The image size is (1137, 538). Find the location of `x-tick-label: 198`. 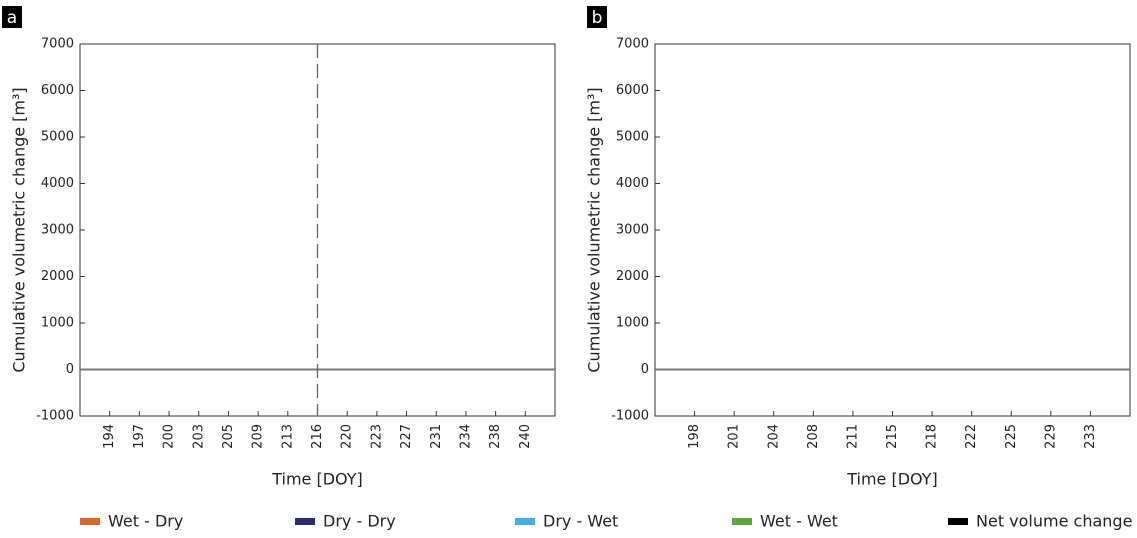

x-tick-label: 198 is located at coordinates (694, 436).